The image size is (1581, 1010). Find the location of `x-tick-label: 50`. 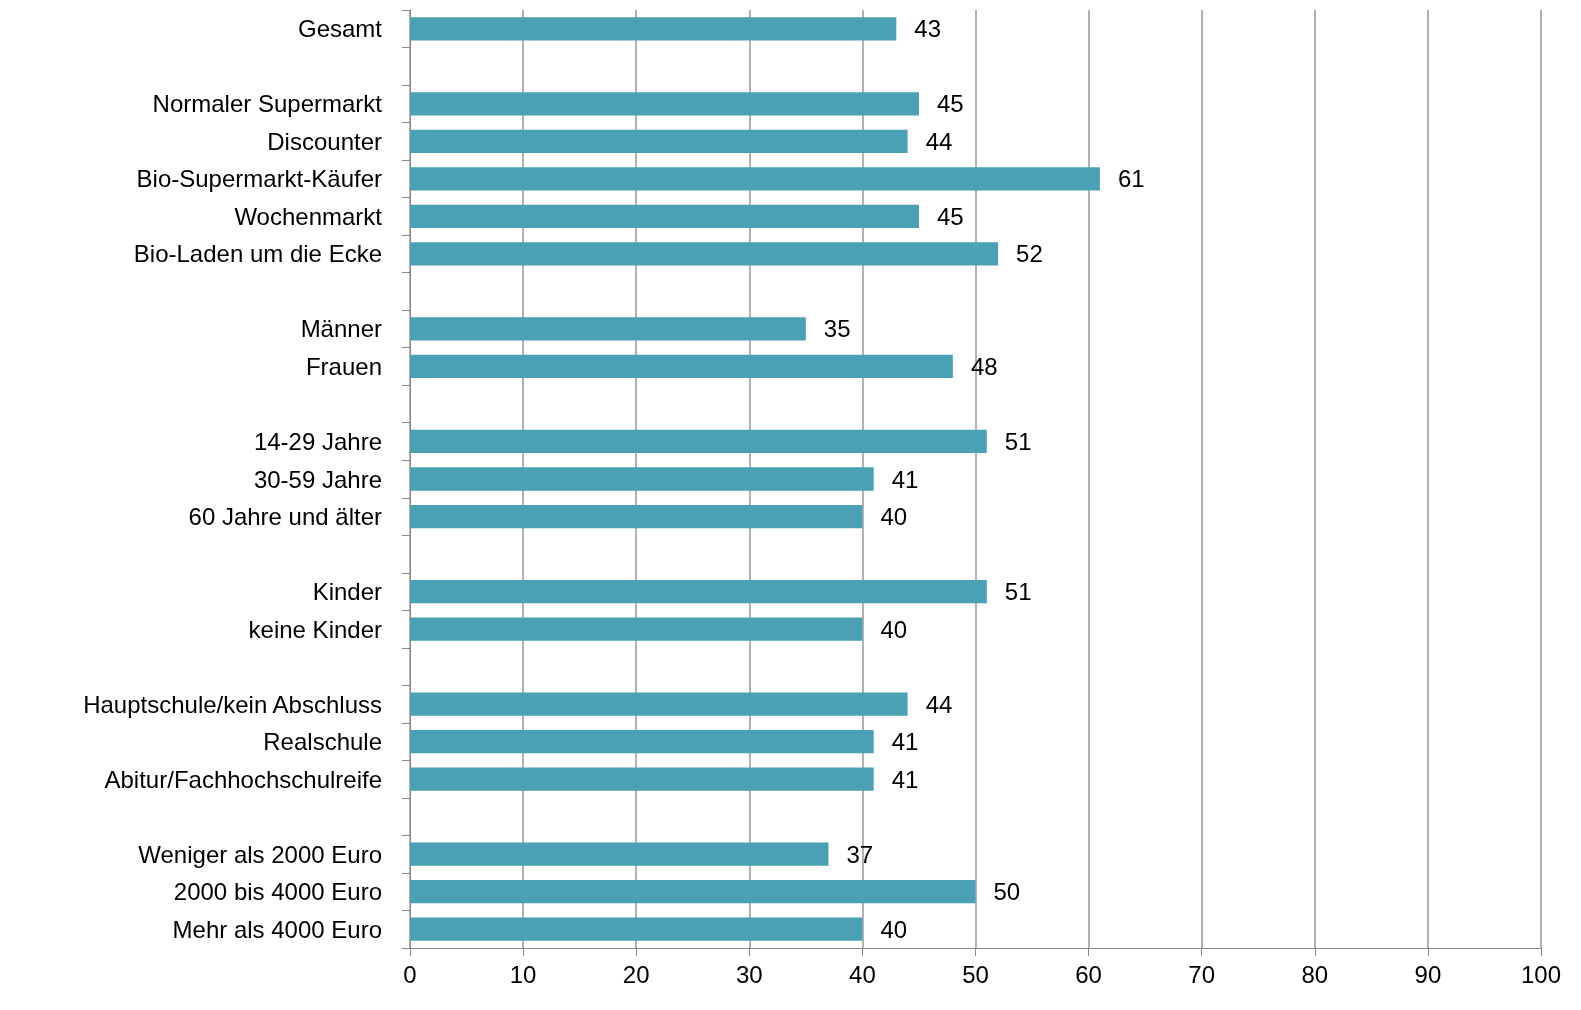

x-tick-label: 50 is located at coordinates (975, 974).